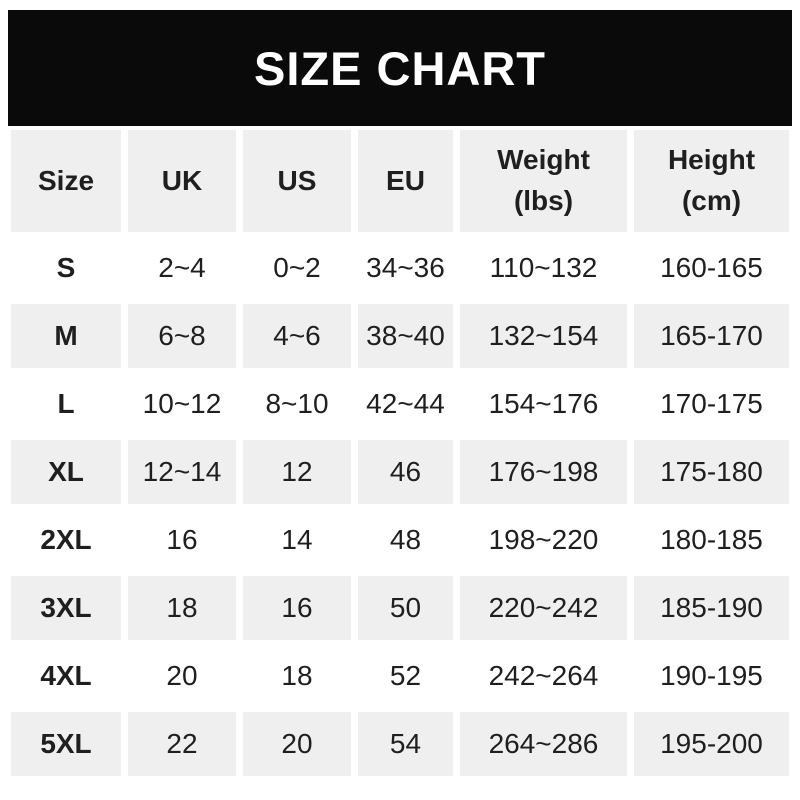 Image resolution: width=800 pixels, height=800 pixels. Describe the element at coordinates (66, 404) in the screenshot. I see `cell-size: L` at that location.